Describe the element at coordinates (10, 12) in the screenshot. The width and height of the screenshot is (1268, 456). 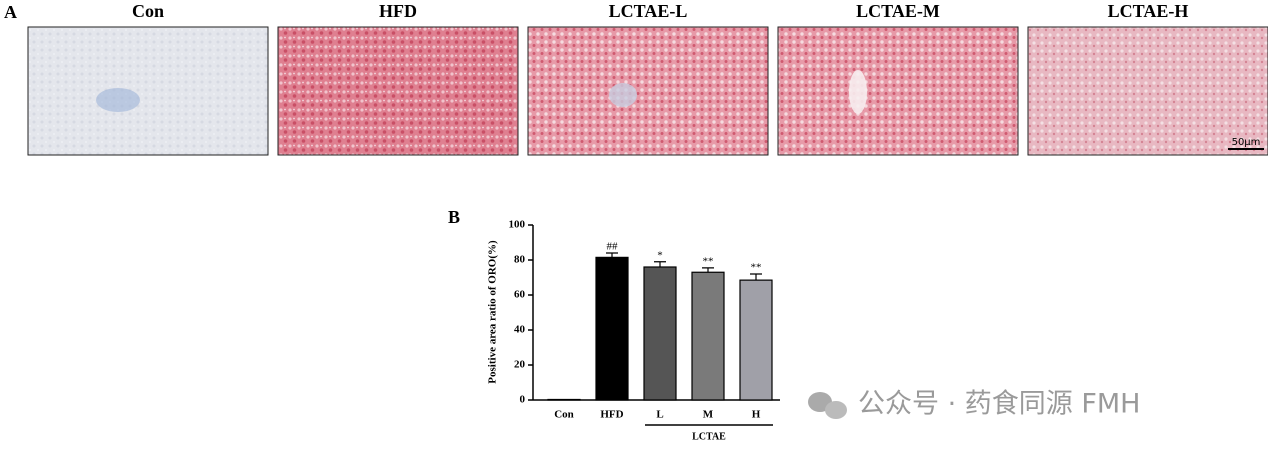
I see `panel-label: A` at that location.